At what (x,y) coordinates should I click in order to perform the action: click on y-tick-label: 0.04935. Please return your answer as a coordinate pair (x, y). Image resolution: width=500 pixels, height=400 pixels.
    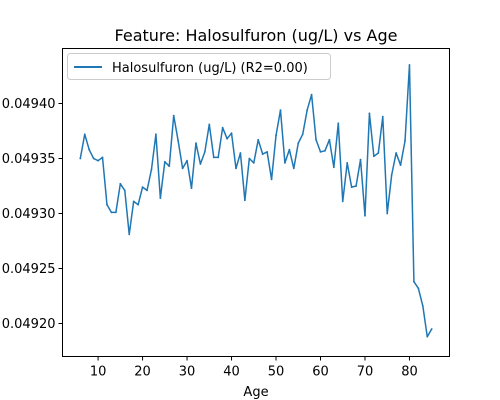
    Looking at the image, I should click on (29, 159).